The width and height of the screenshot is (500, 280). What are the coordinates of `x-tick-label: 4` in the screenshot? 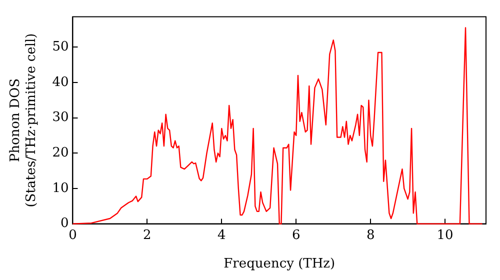 It's located at (222, 235).